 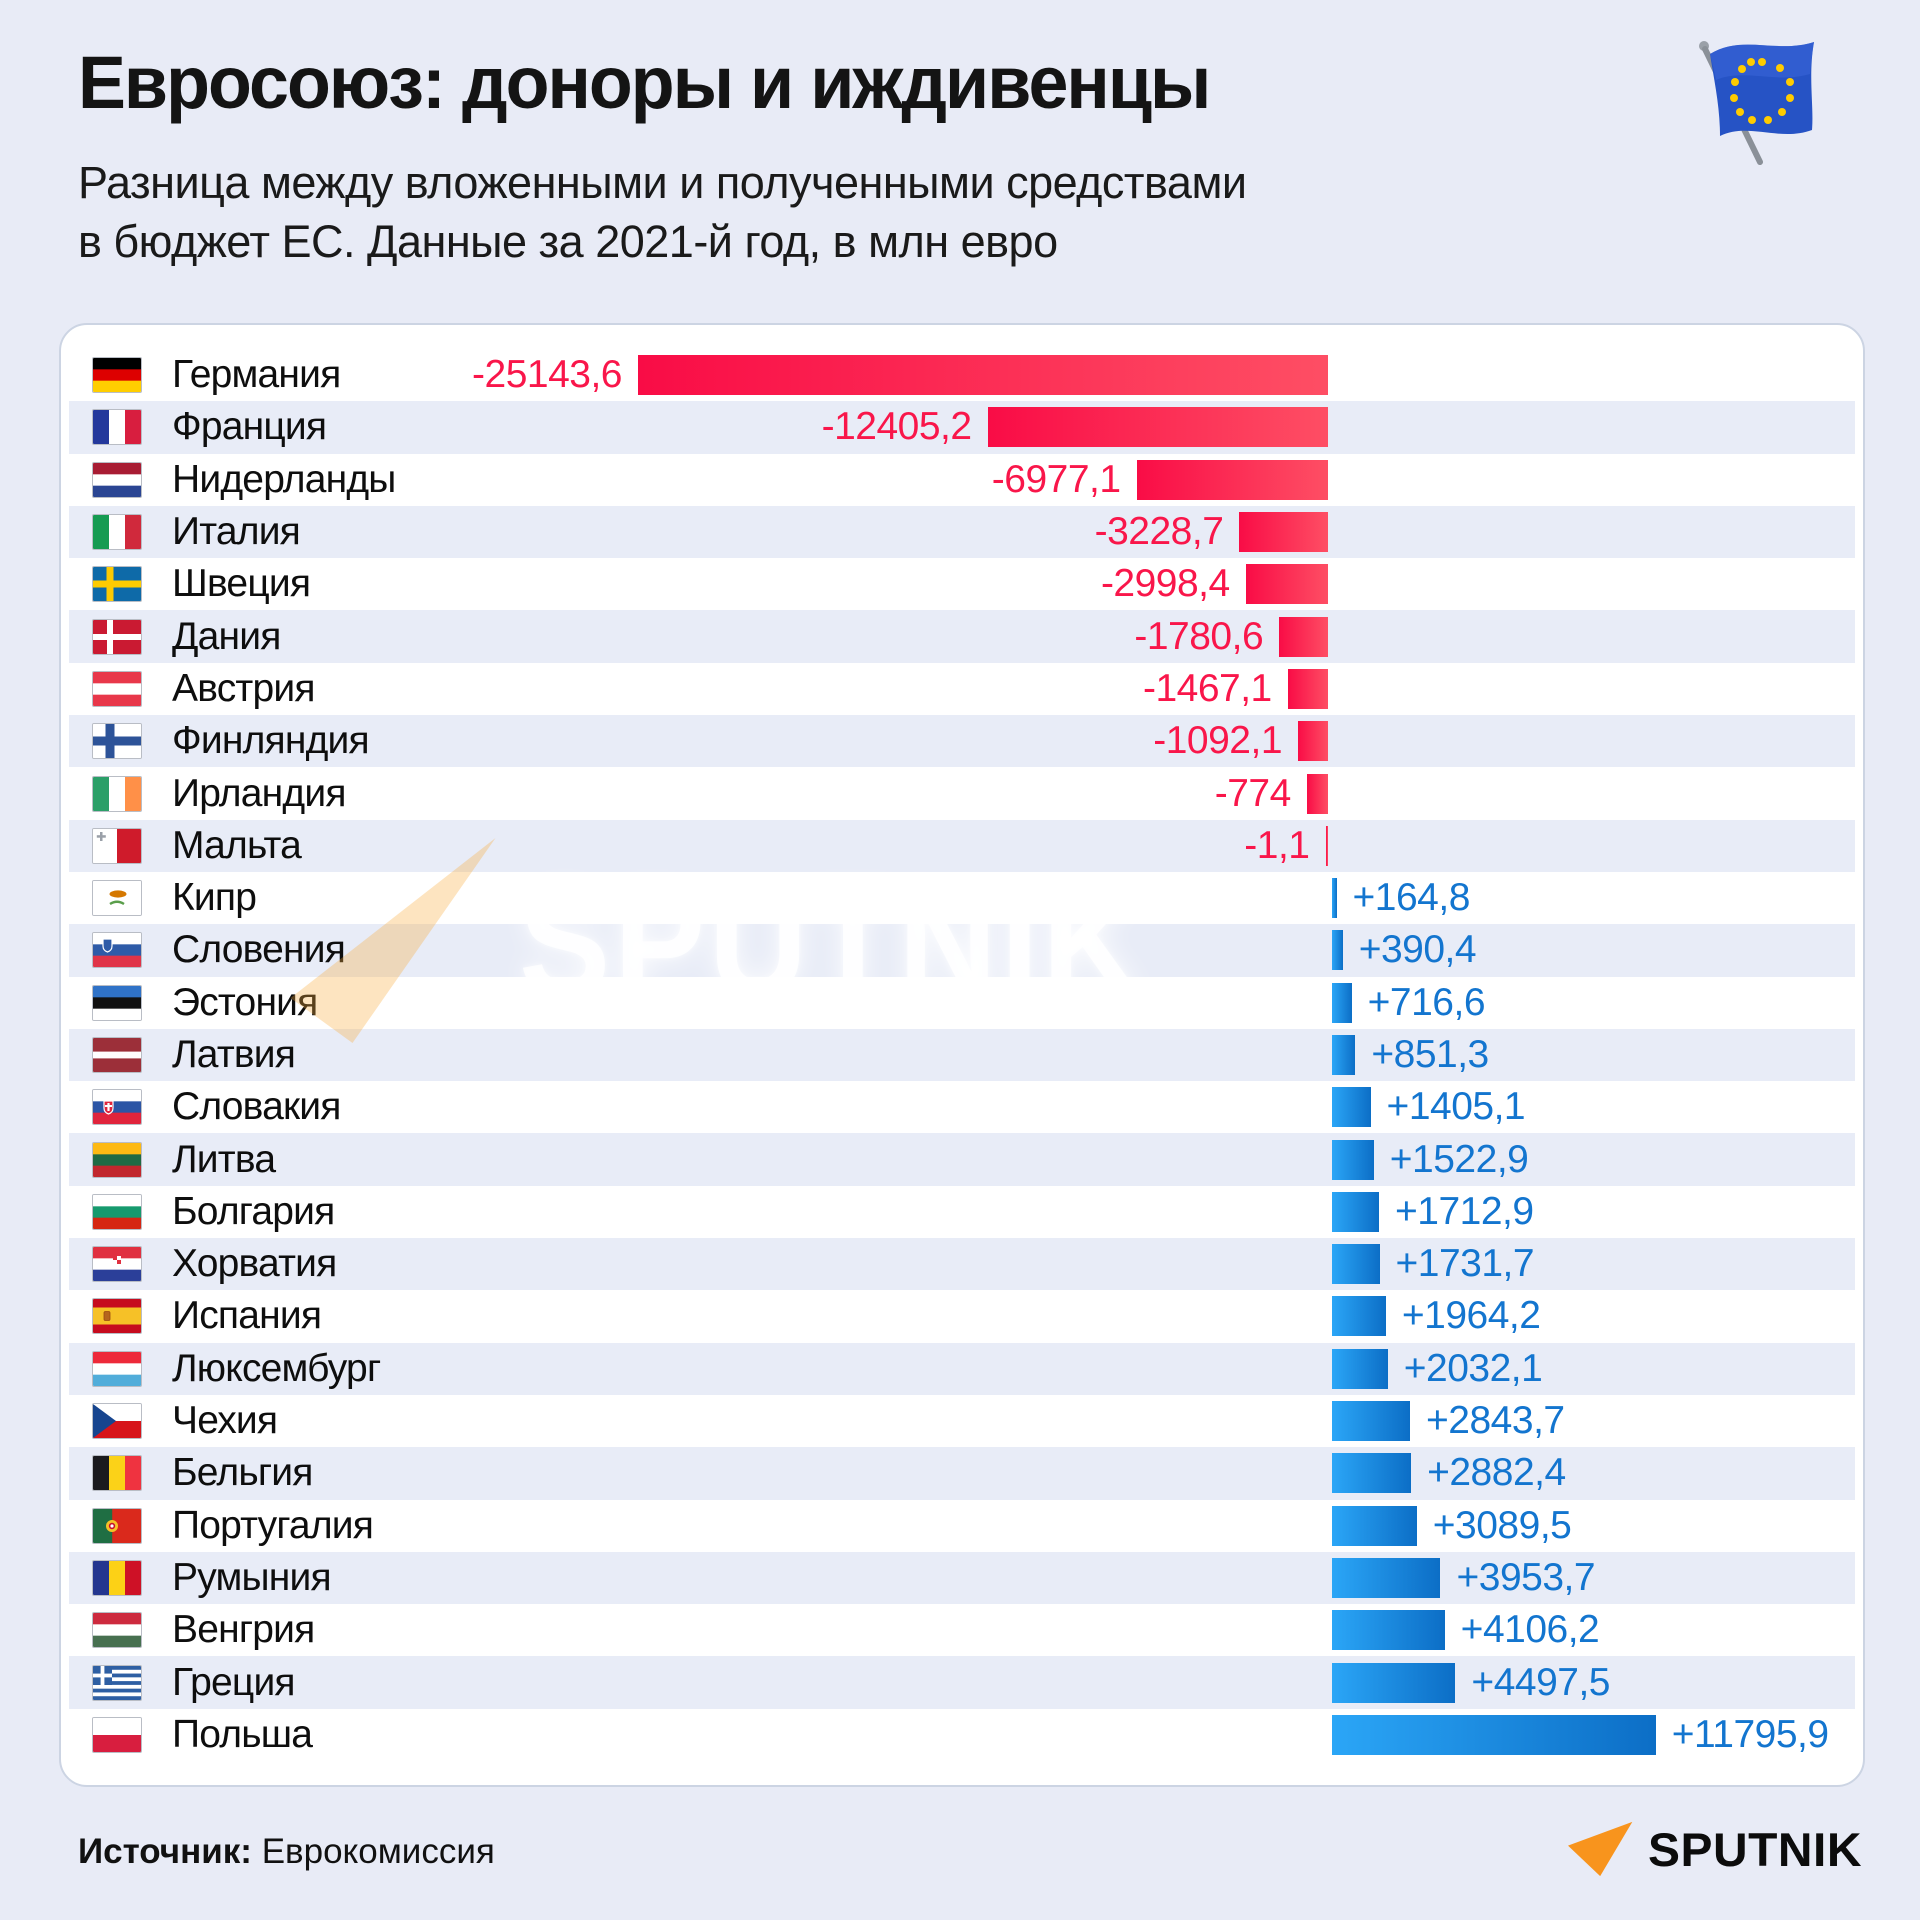 What do you see at coordinates (234, 1054) in the screenshot?
I see `country-label: Латвия` at bounding box center [234, 1054].